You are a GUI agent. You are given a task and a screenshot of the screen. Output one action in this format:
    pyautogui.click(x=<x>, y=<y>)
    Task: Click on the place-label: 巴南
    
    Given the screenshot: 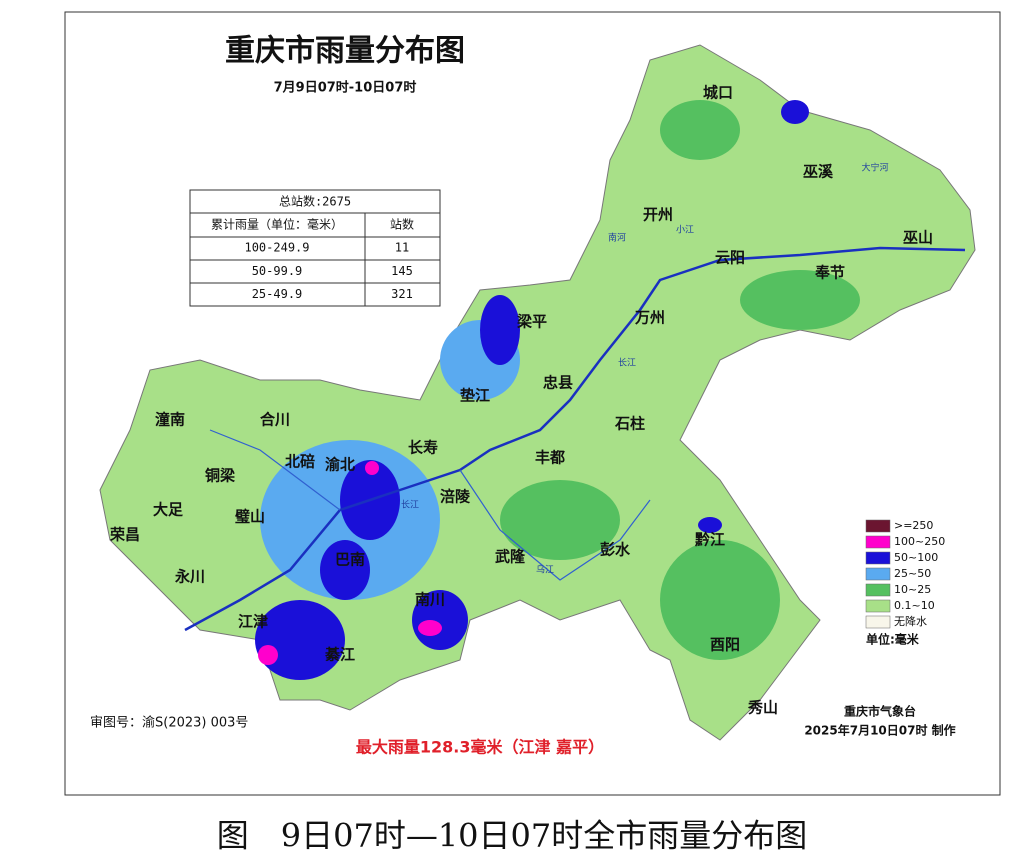 What is the action you would take?
    pyautogui.click(x=350, y=560)
    